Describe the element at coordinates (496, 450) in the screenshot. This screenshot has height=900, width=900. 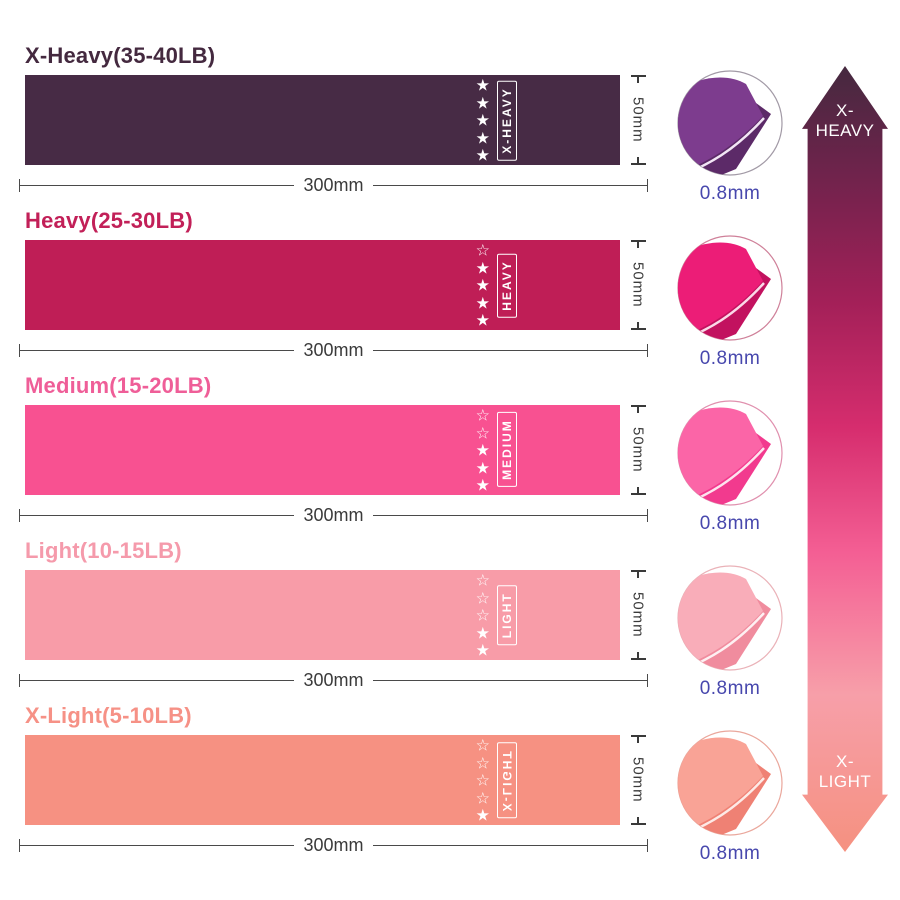
I see `band-mark: ☆ ☆ ★ ★ ★ MEDIUM` at that location.